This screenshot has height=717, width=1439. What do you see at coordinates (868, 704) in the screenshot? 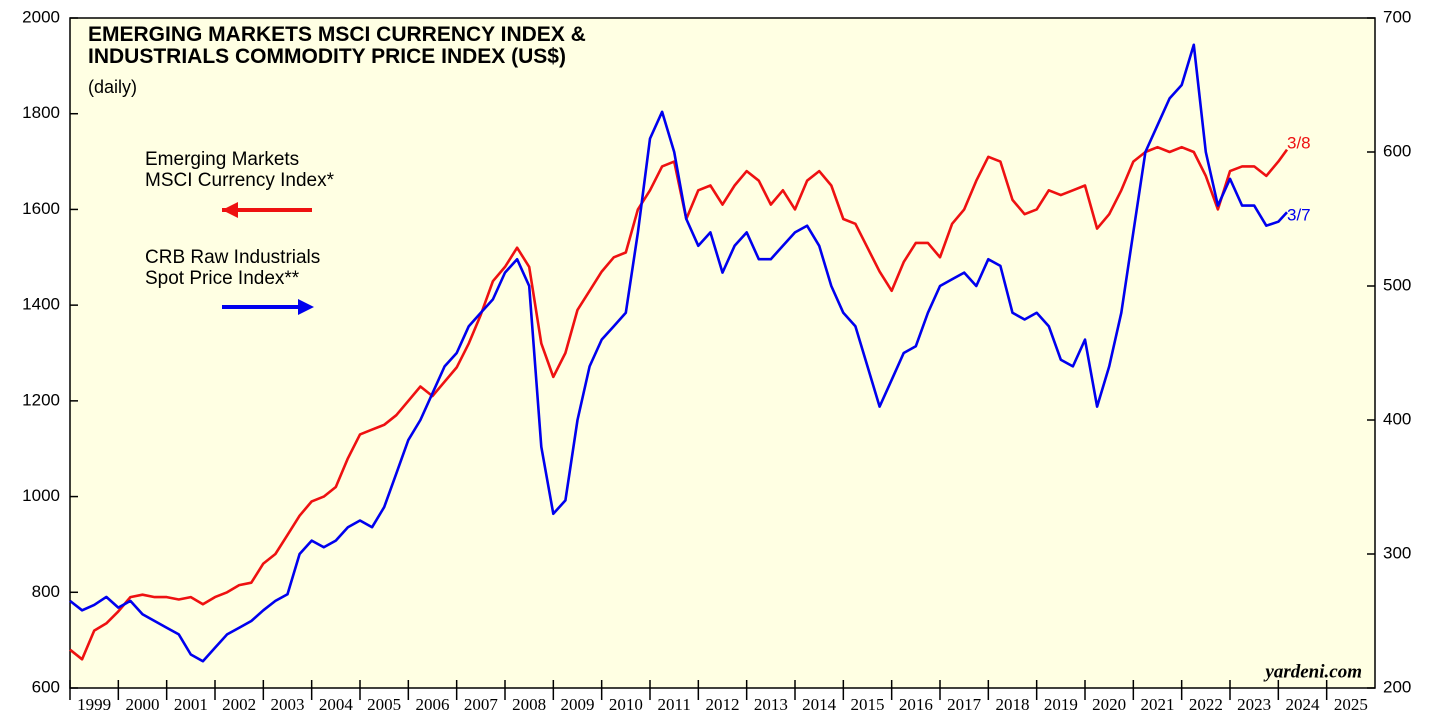
I see `x-tick-label: 2015` at bounding box center [868, 704].